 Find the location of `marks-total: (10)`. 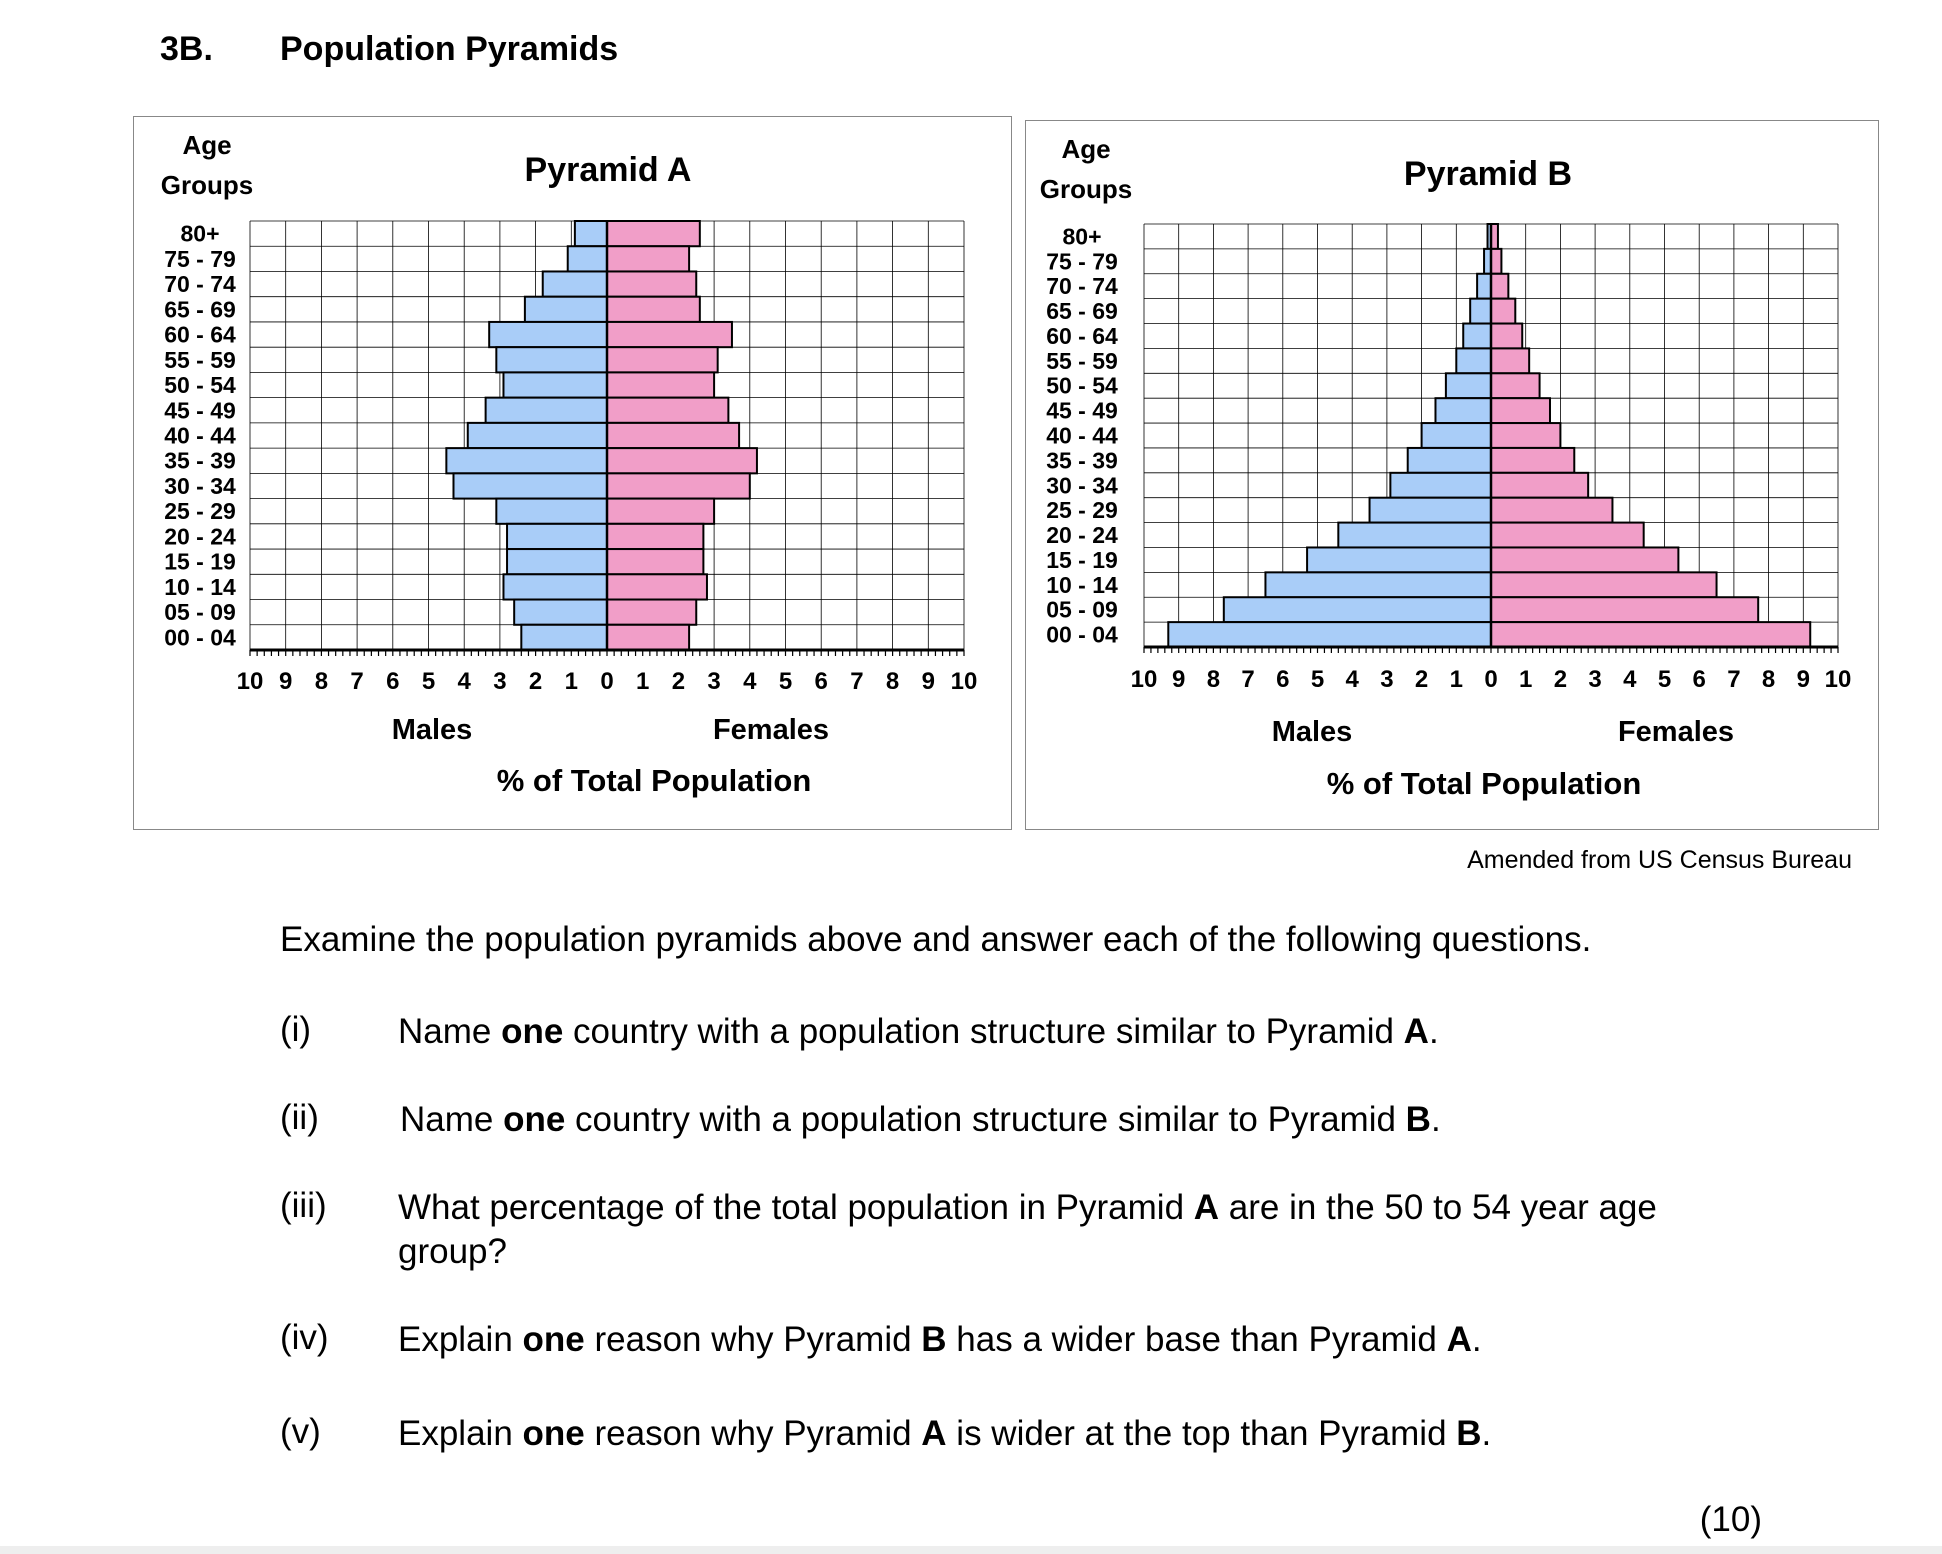

marks-total: (10) is located at coordinates (1730, 1519).